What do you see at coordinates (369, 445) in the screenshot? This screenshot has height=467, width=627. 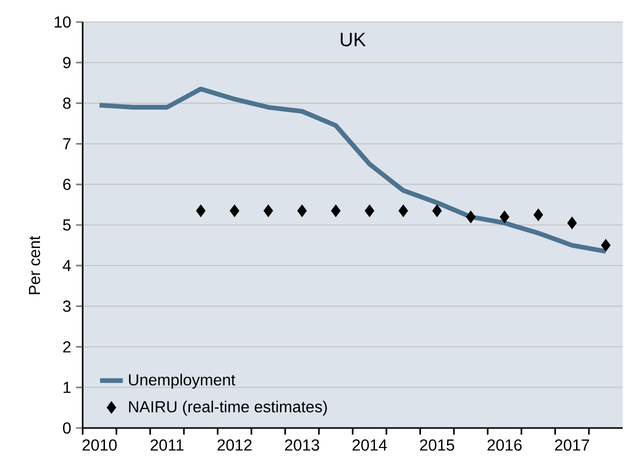 I see `x-tick-label: 2014` at bounding box center [369, 445].